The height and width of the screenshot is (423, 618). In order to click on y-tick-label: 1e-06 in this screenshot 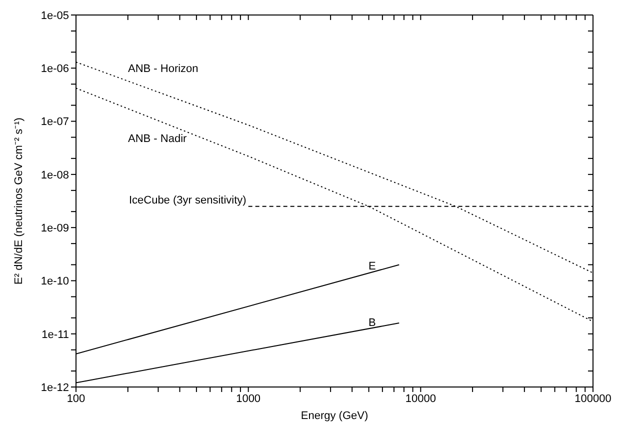, I will do `click(54, 69)`.